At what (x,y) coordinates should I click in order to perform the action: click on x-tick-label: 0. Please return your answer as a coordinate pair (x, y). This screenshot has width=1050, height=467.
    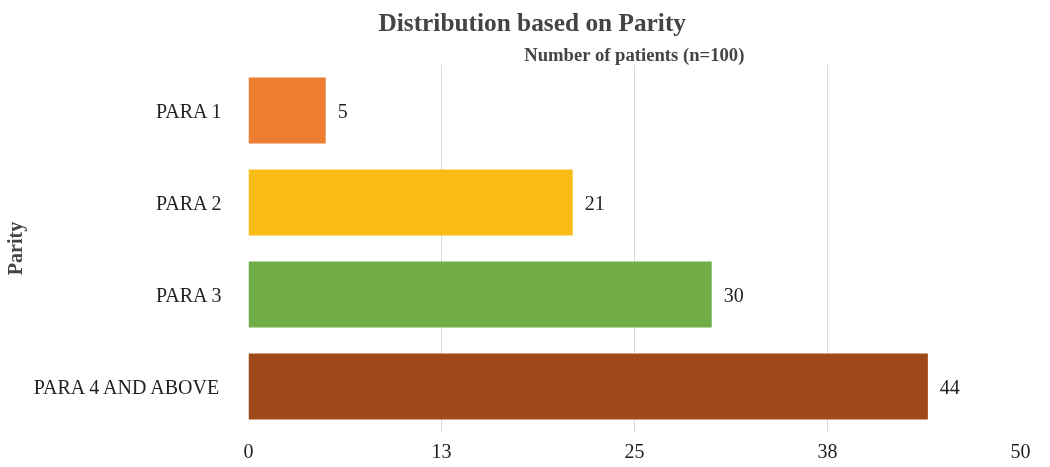
    Looking at the image, I should click on (248, 450).